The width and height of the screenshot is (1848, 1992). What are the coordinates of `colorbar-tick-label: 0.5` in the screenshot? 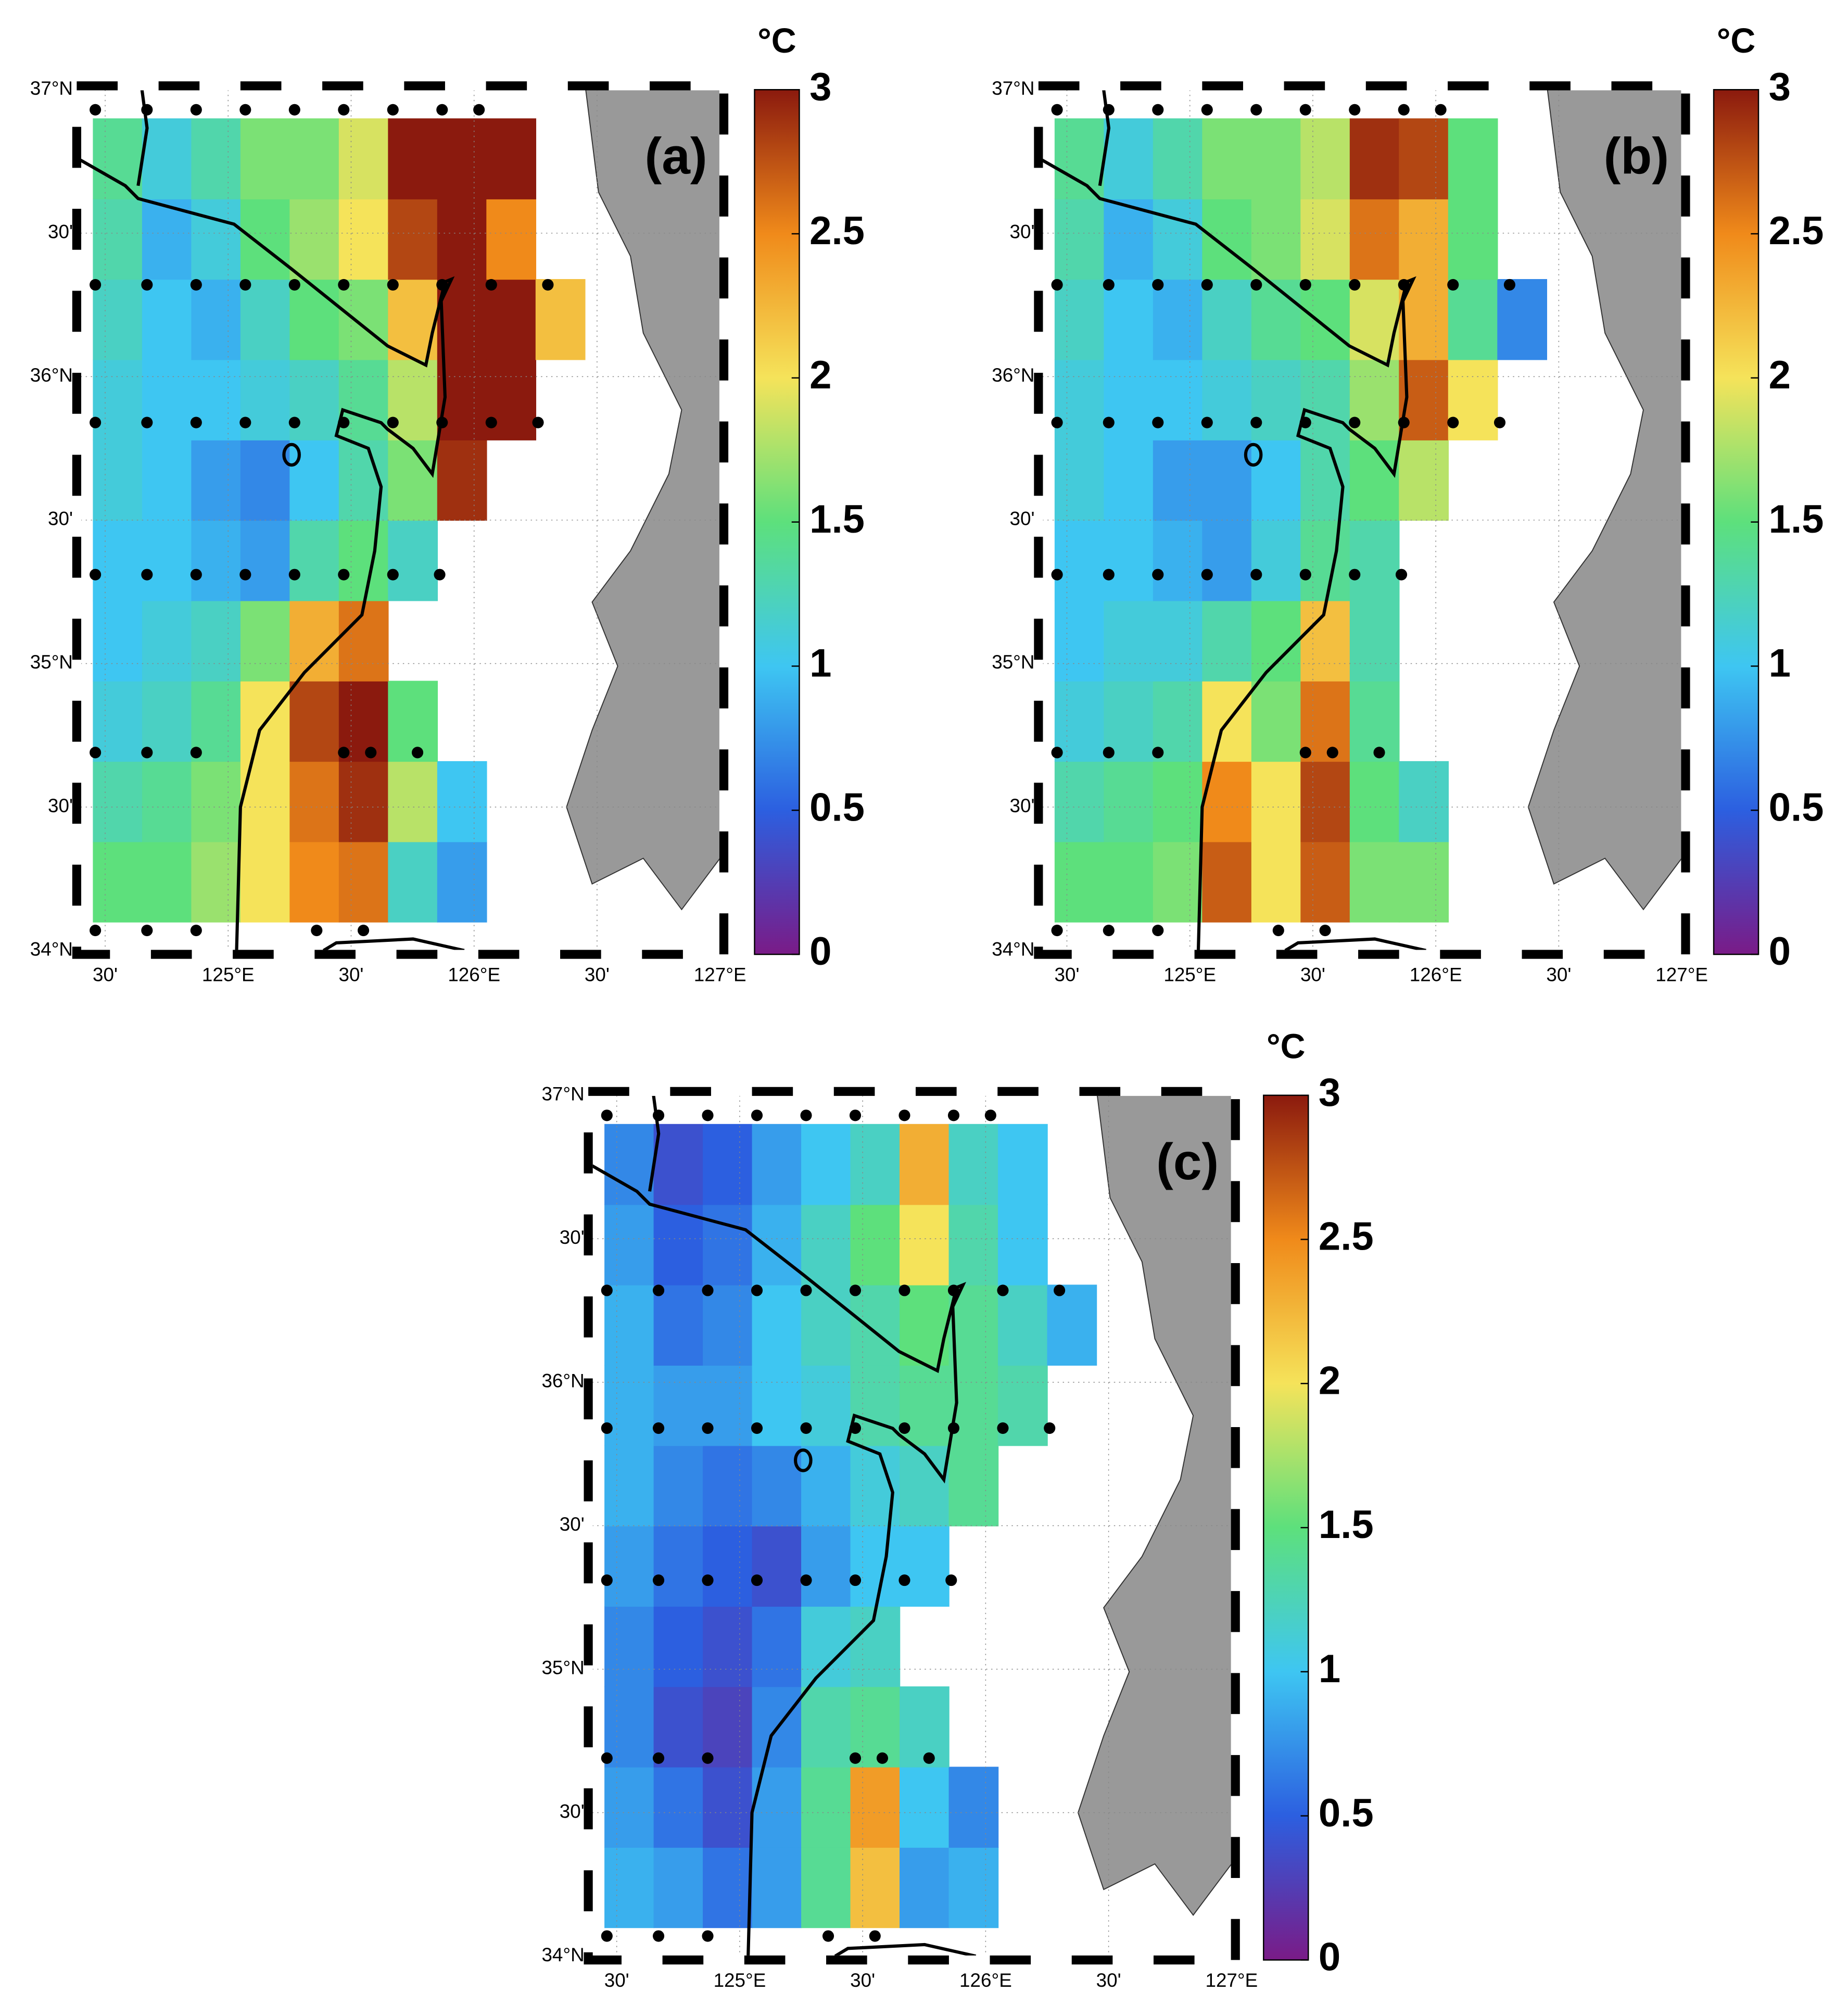 It's located at (1796, 807).